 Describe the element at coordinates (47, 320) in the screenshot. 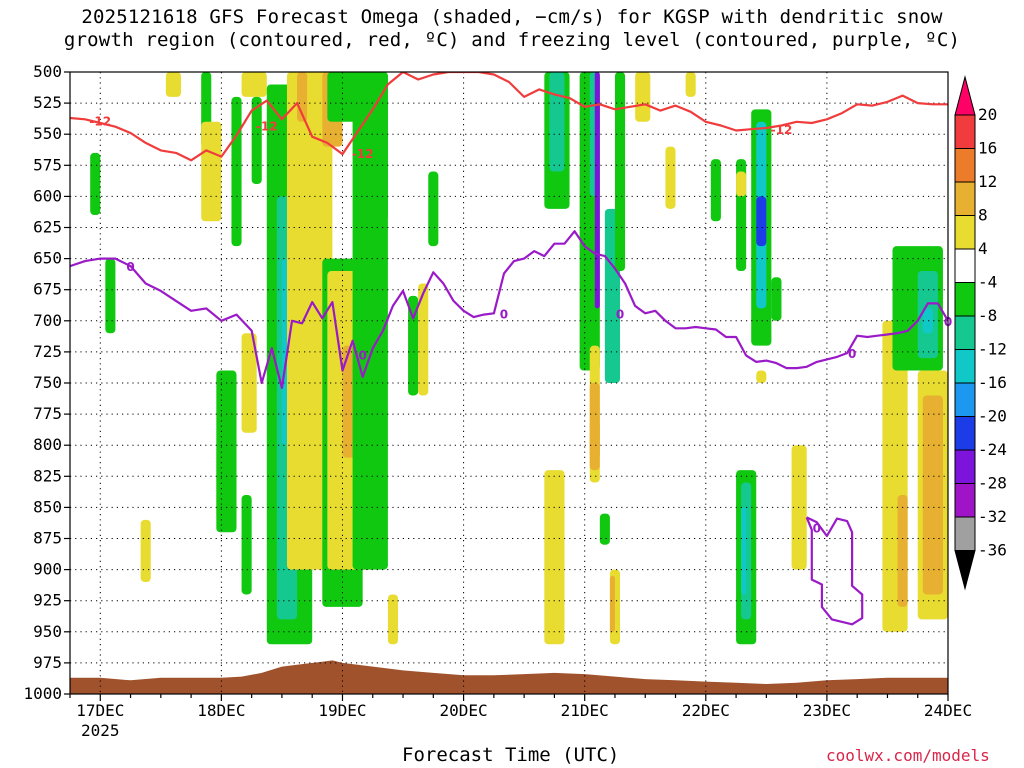

I see `y-tick-label: 700` at that location.